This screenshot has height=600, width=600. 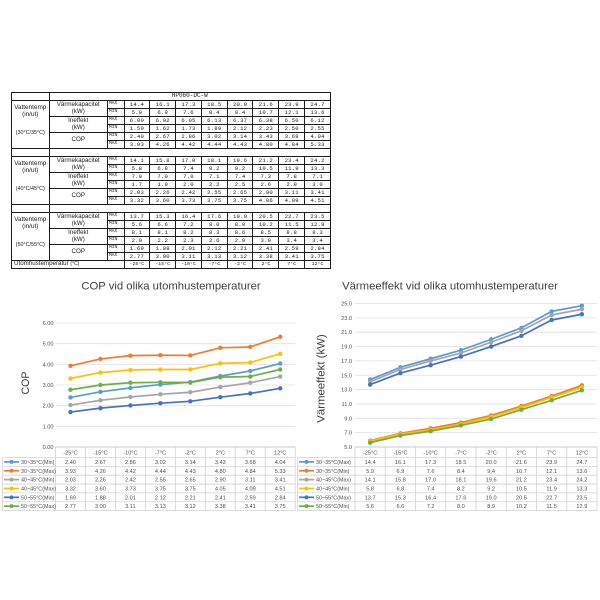 I want to click on svg-text: 14.4, so click(x=370, y=463).